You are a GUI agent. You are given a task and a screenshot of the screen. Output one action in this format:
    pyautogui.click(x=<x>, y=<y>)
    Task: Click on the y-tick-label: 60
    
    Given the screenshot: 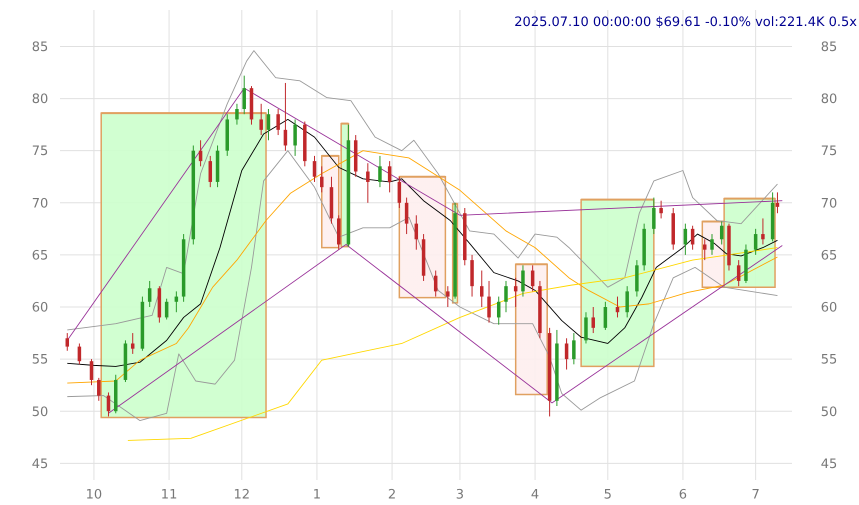 What is the action you would take?
    pyautogui.click(x=40, y=308)
    